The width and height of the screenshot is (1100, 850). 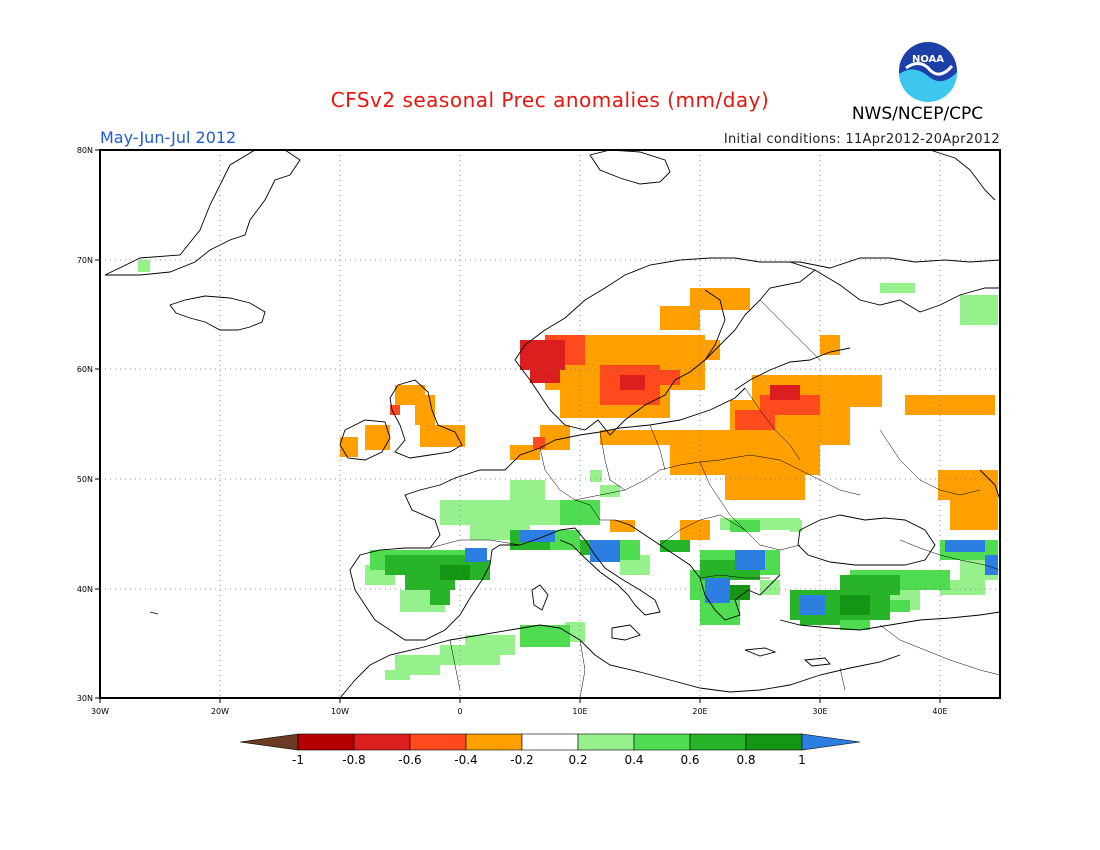 What do you see at coordinates (220, 711) in the screenshot?
I see `lon-label: 20W` at bounding box center [220, 711].